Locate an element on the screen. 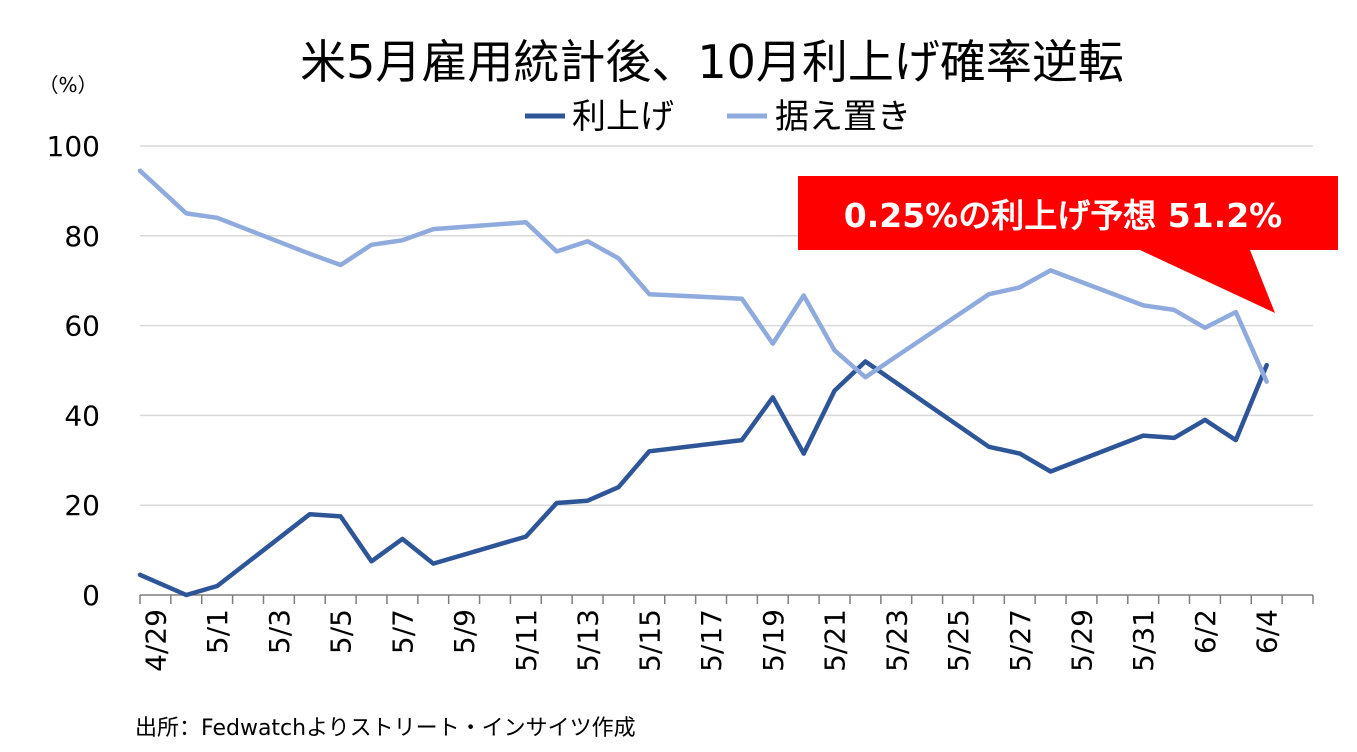 This screenshot has width=1357, height=752. x-tick-label: 5/27 is located at coordinates (1020, 640).